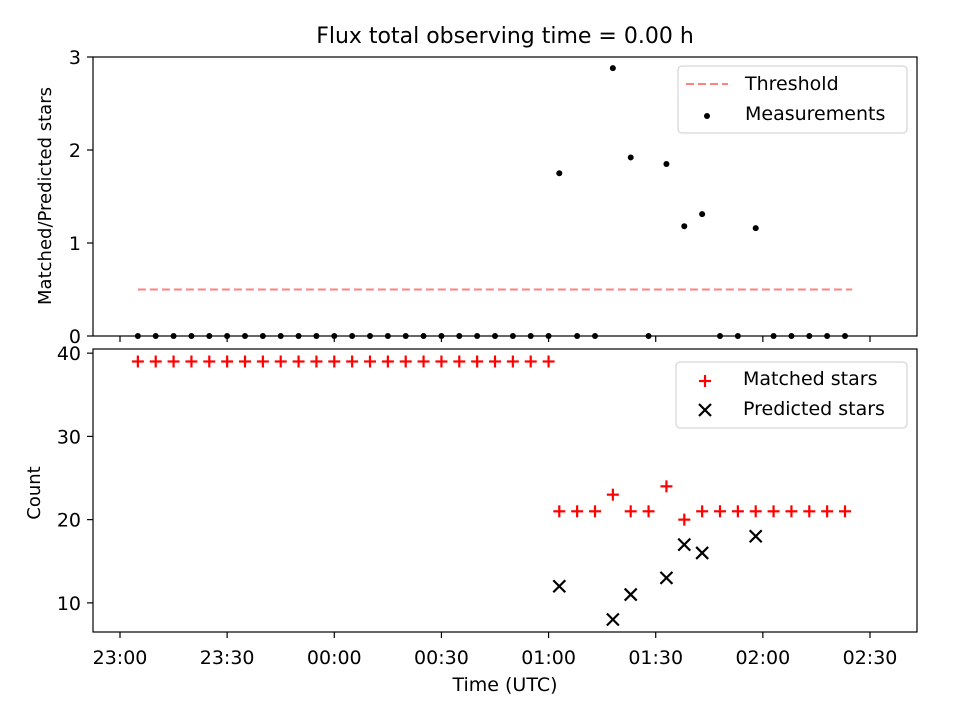 This screenshot has height=720, width=960. I want to click on x-axis-label: Time (UTC), so click(504, 685).